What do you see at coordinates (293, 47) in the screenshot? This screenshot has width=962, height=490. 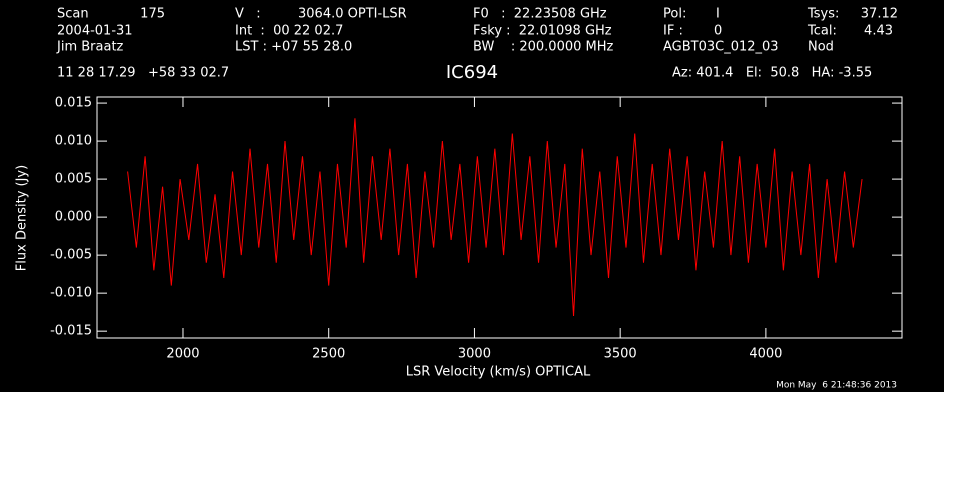 I see `header-text: LST : +07 55 28.0` at bounding box center [293, 47].